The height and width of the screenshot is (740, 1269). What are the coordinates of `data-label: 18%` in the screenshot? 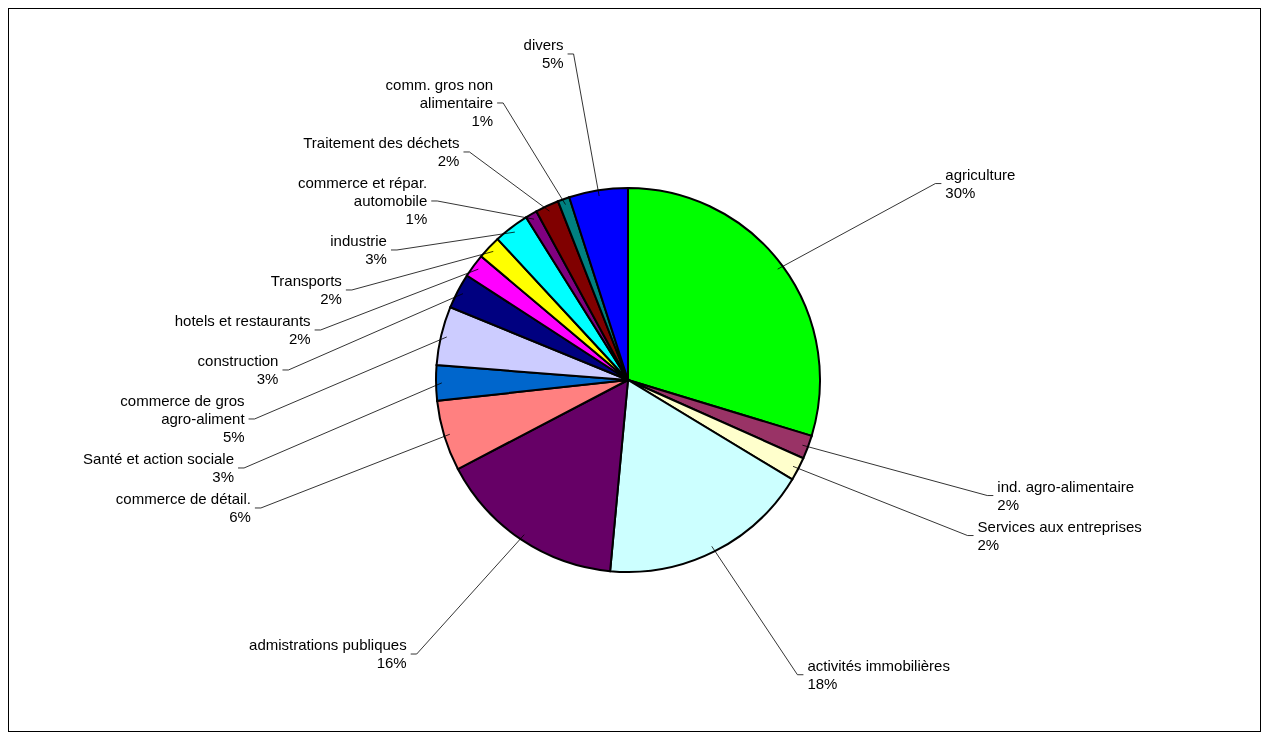 It's located at (822, 683).